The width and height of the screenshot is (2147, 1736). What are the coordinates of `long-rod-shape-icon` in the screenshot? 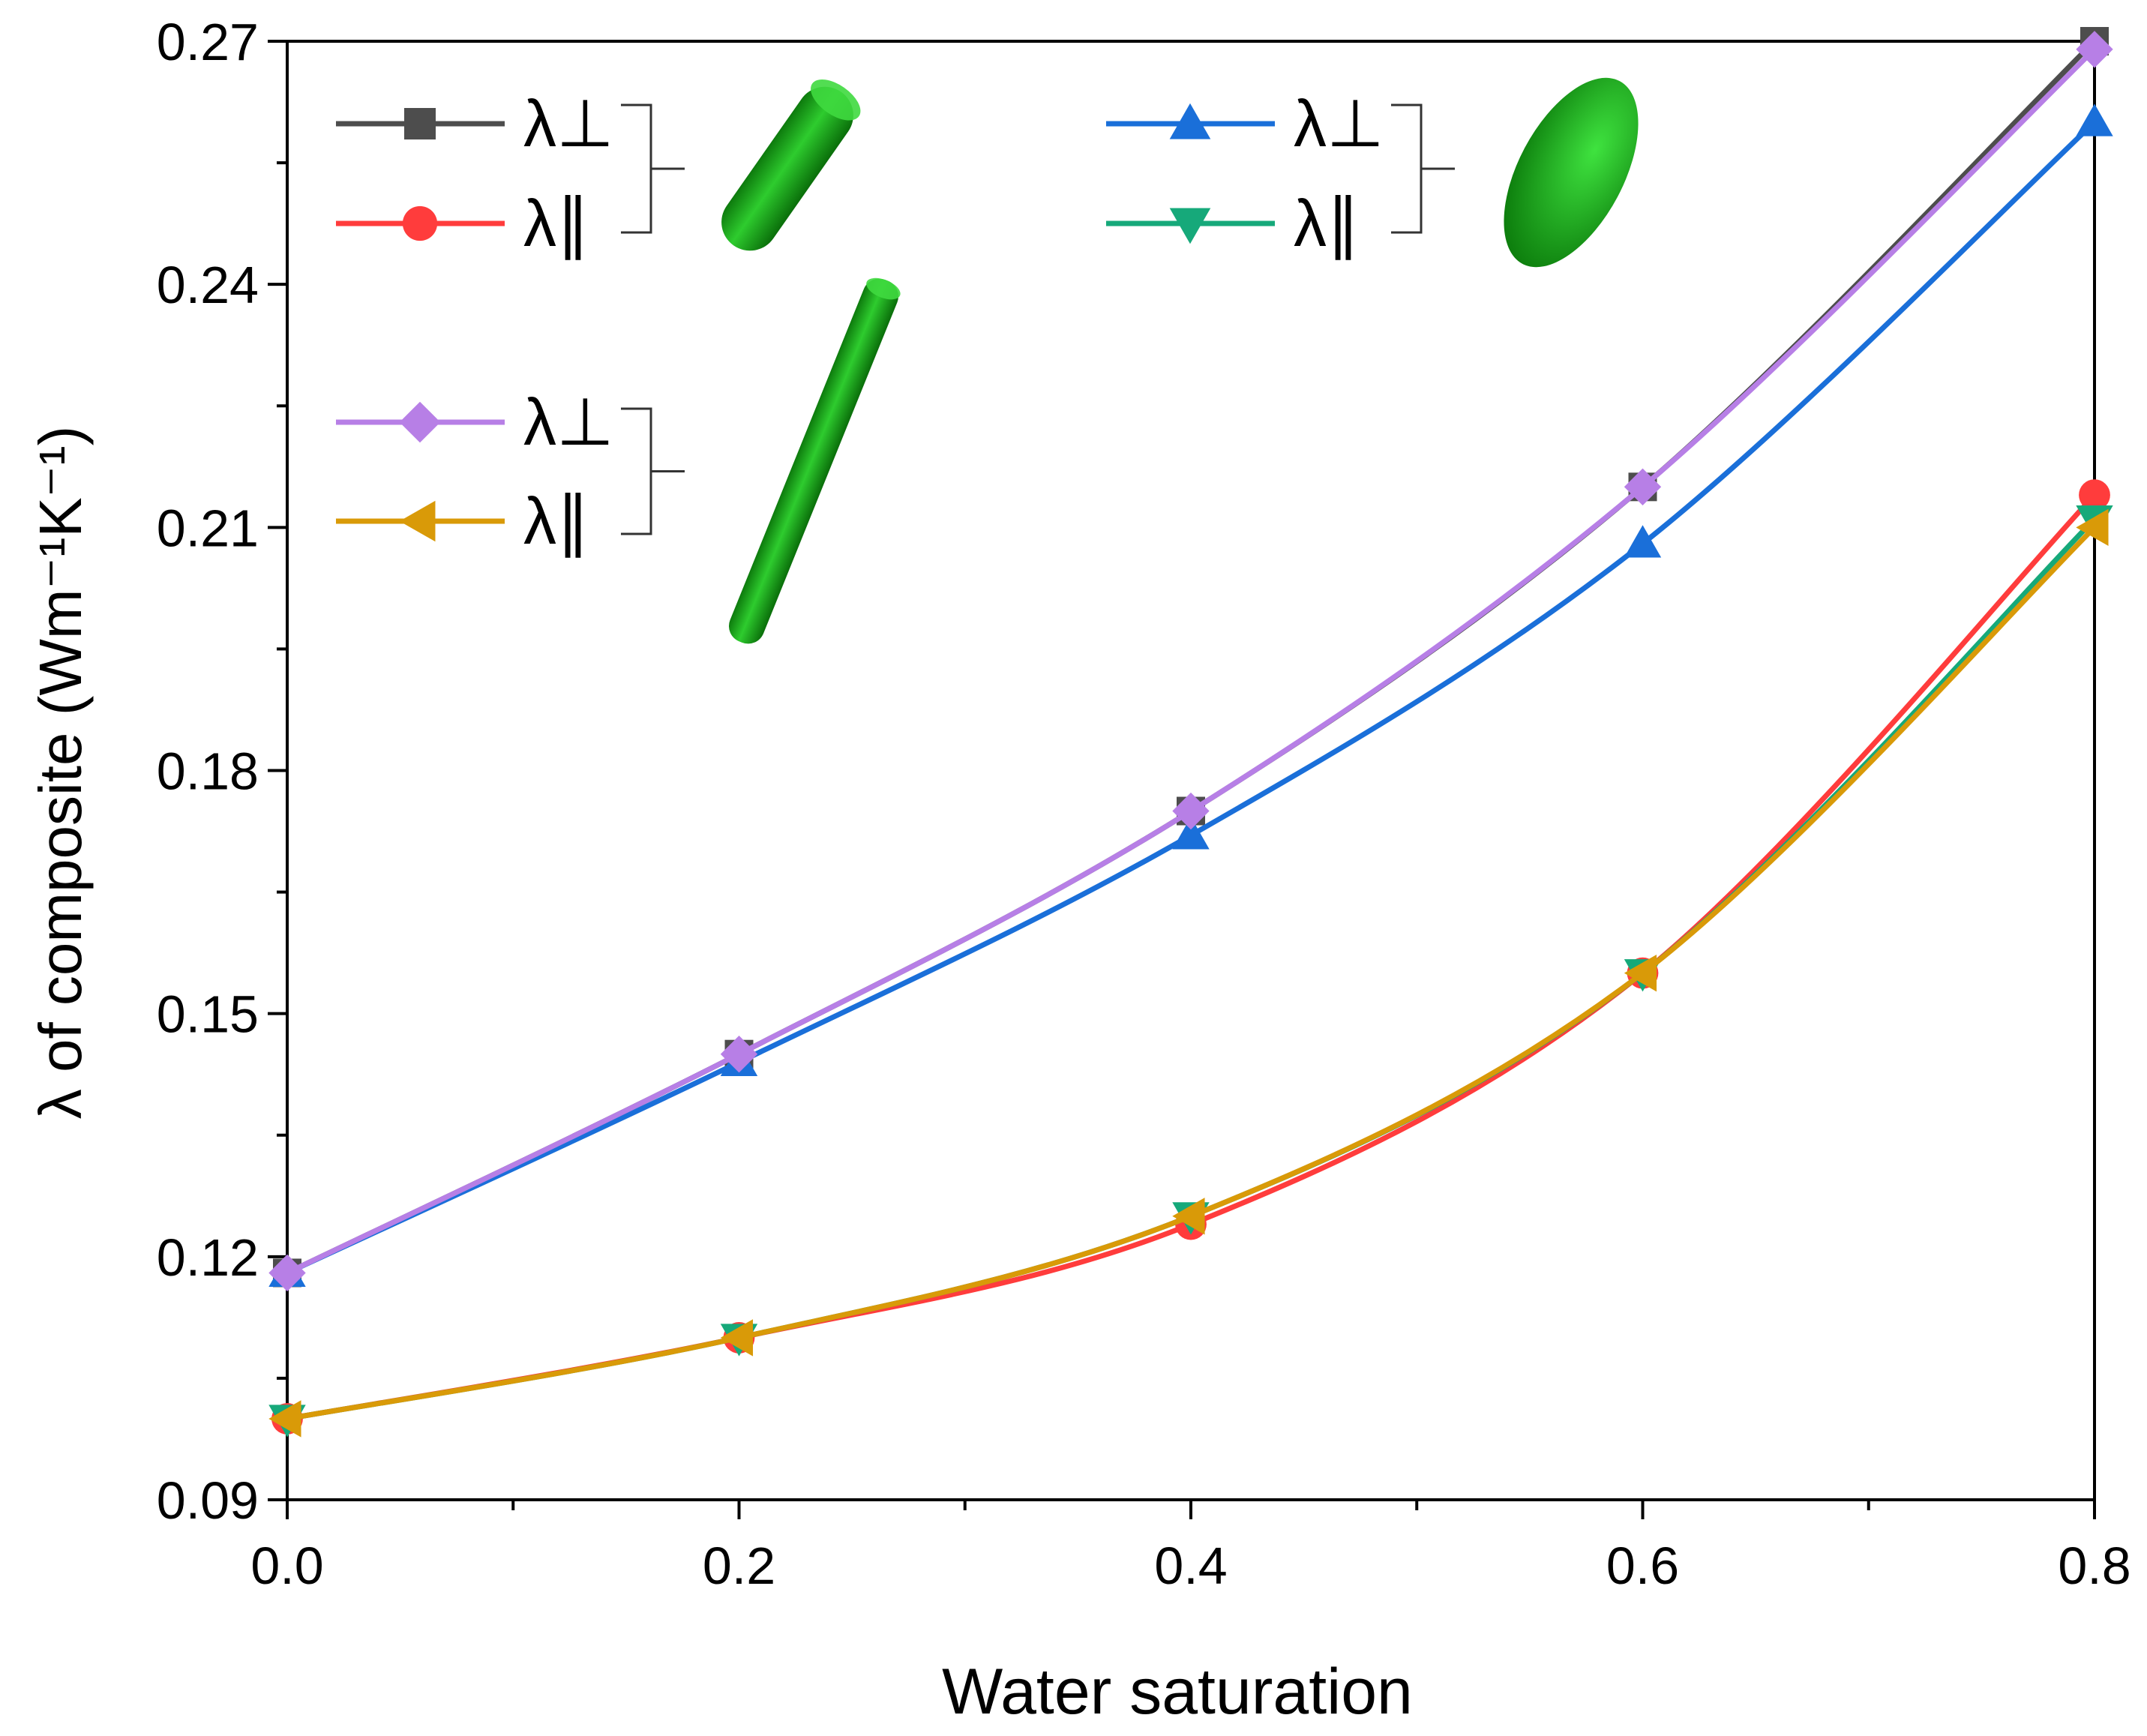 It's located at (814, 461).